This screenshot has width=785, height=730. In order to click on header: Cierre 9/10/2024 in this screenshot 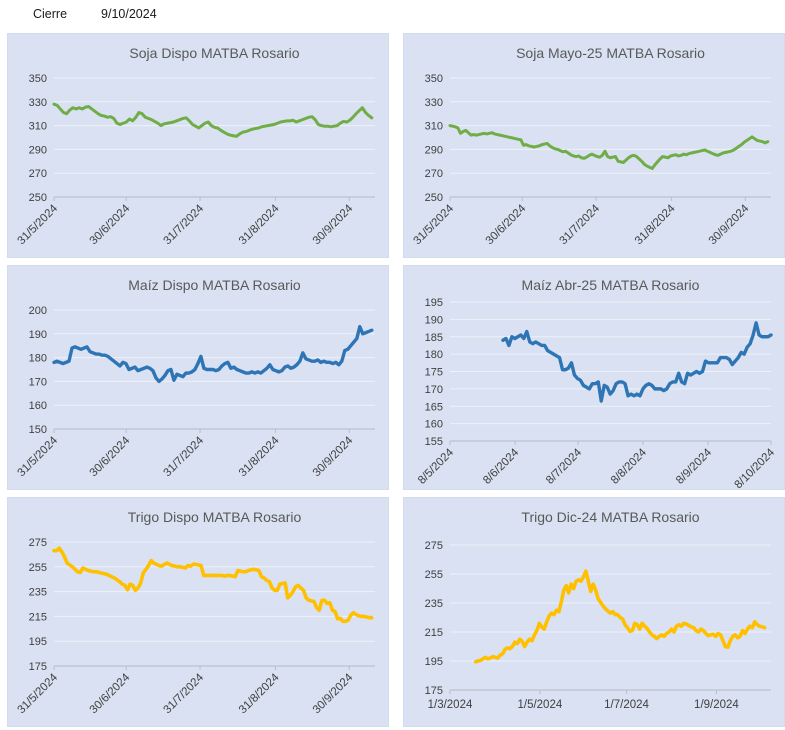, I will do `click(392, 16)`.